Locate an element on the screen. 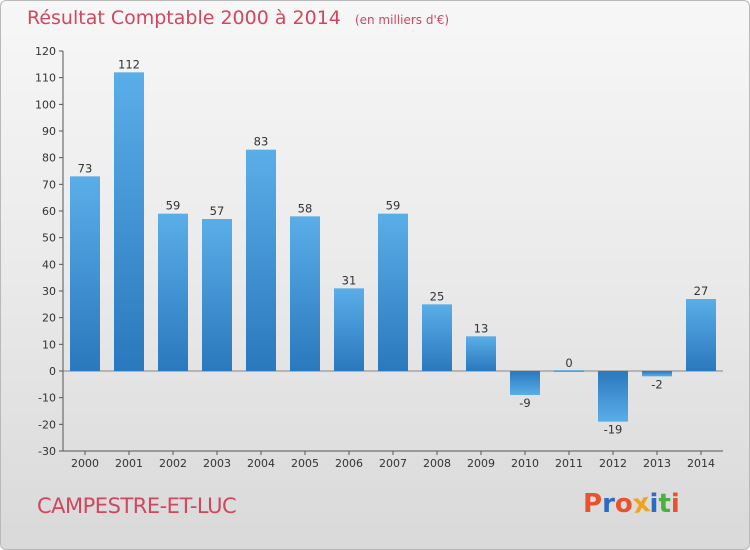  y-tick-label: 50 is located at coordinates (49, 238).